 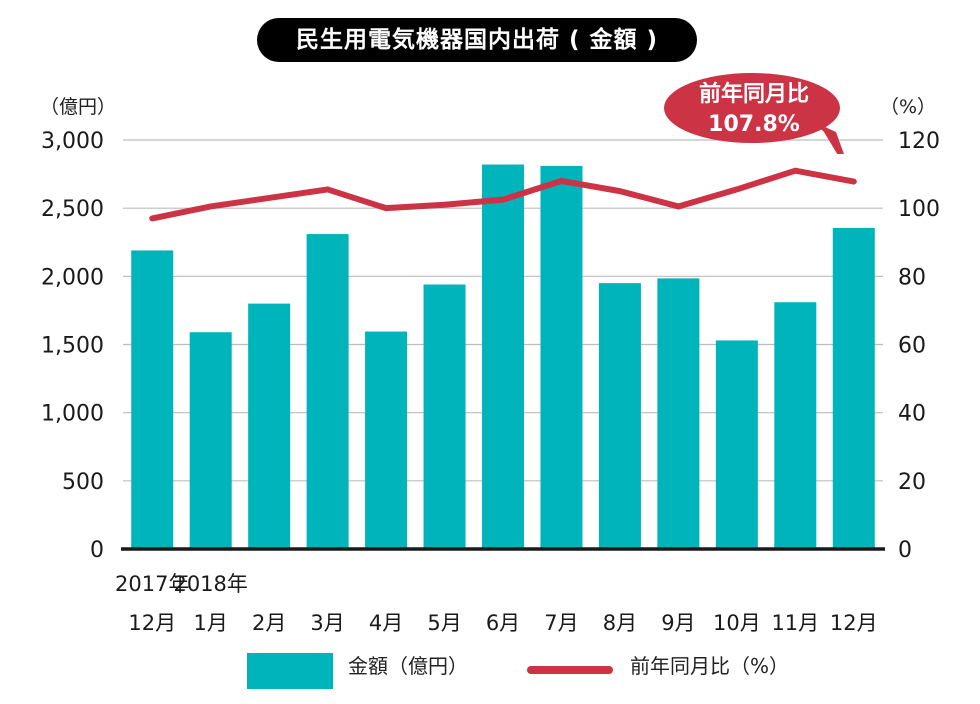 What do you see at coordinates (83, 482) in the screenshot?
I see `left-tick-label: 500` at bounding box center [83, 482].